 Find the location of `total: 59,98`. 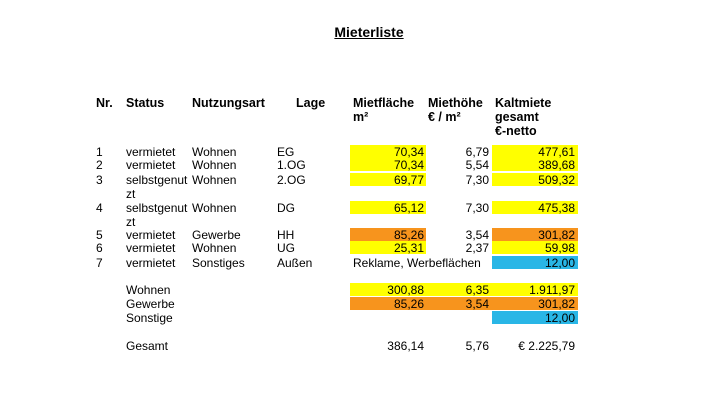

total: 59,98 is located at coordinates (559, 248).